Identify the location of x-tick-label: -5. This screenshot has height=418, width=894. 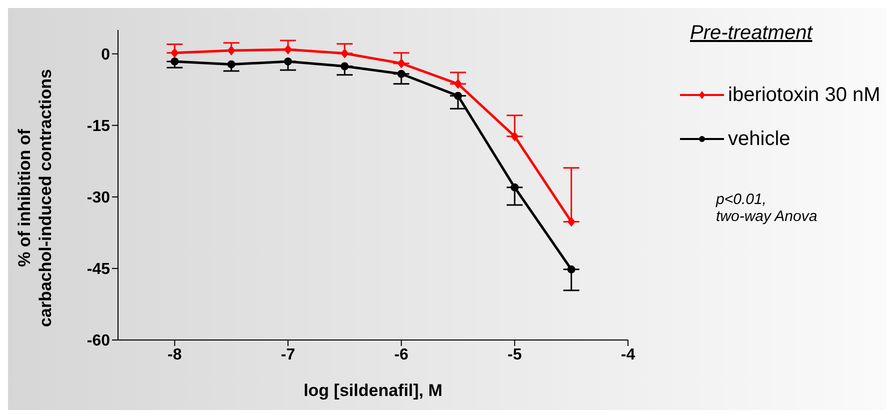
(515, 355).